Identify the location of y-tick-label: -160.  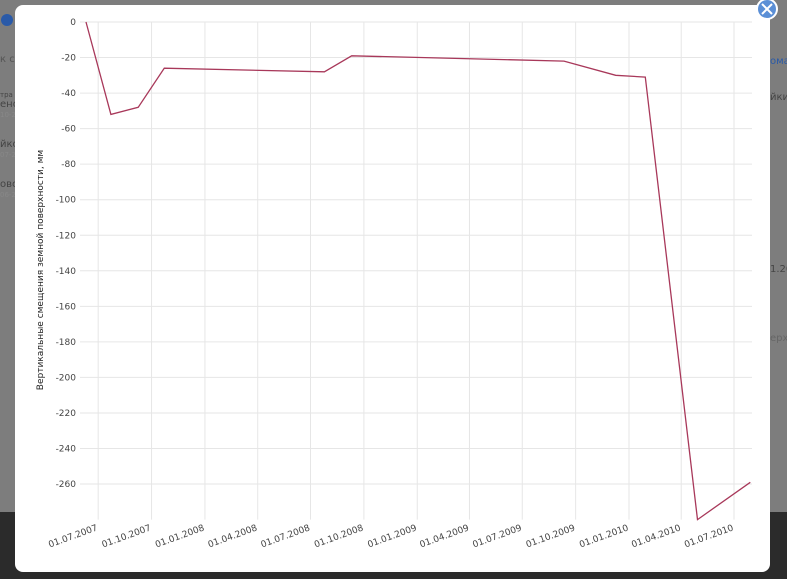
(66, 307).